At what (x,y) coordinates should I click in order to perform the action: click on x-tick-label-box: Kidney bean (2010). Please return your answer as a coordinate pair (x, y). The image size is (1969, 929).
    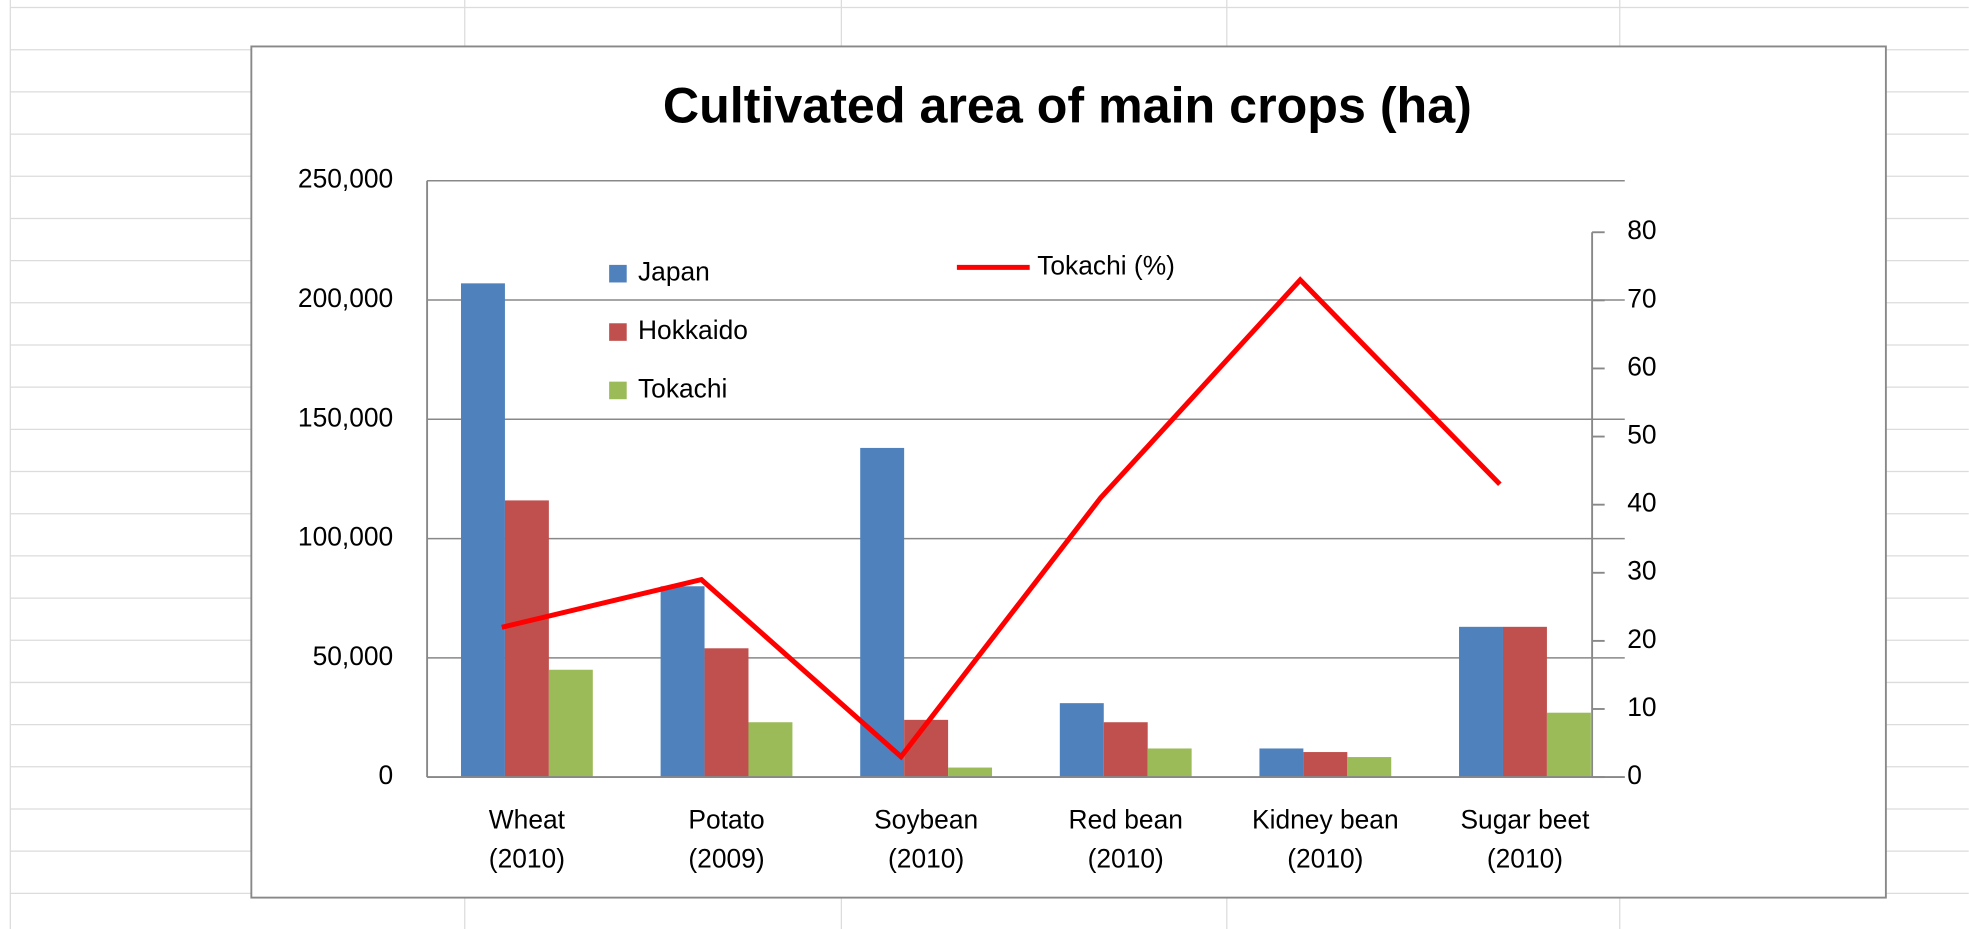
    Looking at the image, I should click on (1325, 839).